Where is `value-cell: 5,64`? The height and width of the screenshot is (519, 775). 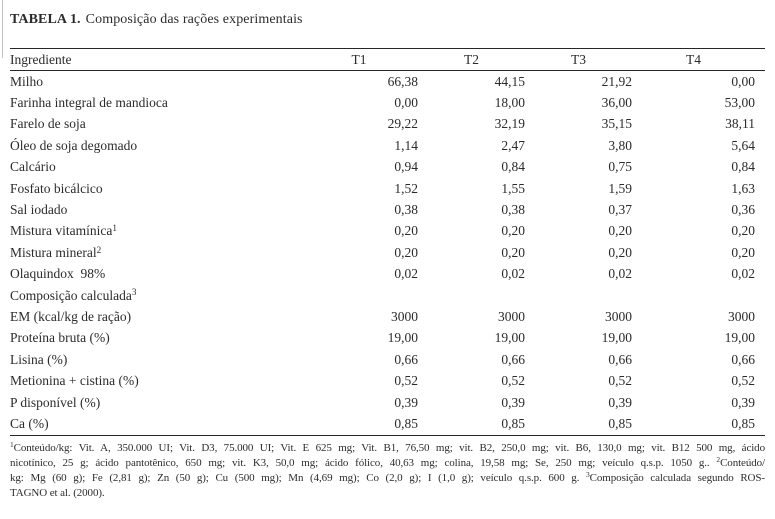 value-cell: 5,64 is located at coordinates (743, 145).